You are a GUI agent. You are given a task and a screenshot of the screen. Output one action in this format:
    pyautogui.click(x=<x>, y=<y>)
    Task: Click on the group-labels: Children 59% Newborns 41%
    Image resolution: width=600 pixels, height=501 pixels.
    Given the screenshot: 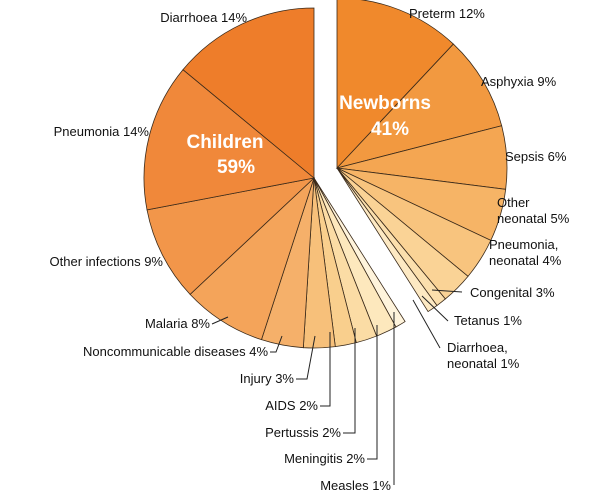 What is the action you would take?
    pyautogui.click(x=308, y=135)
    